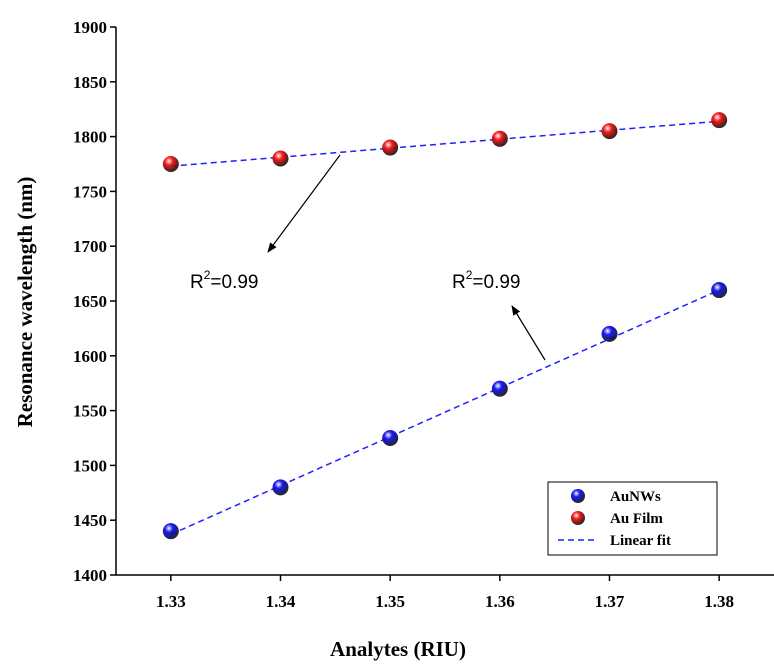 The image size is (774, 668). Describe the element at coordinates (90, 575) in the screenshot. I see `y-tick-label: 1400` at that location.